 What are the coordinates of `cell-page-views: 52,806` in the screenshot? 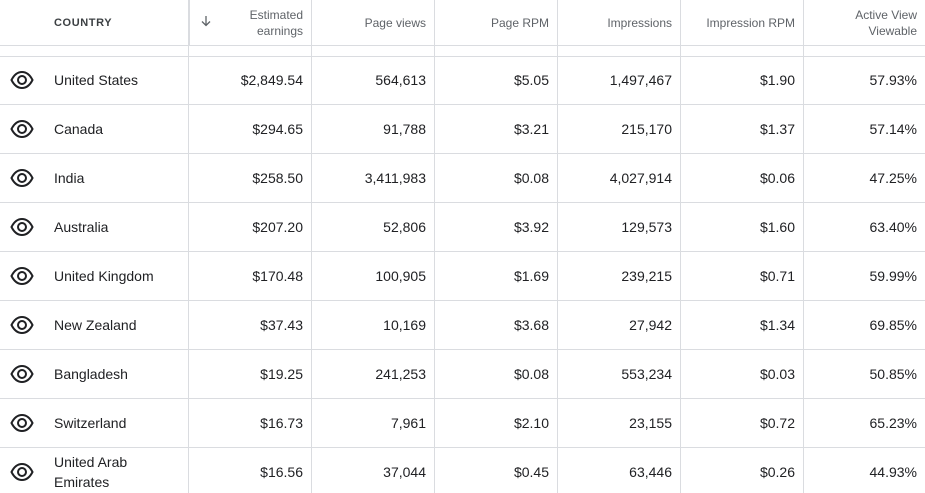 It's located at (404, 227).